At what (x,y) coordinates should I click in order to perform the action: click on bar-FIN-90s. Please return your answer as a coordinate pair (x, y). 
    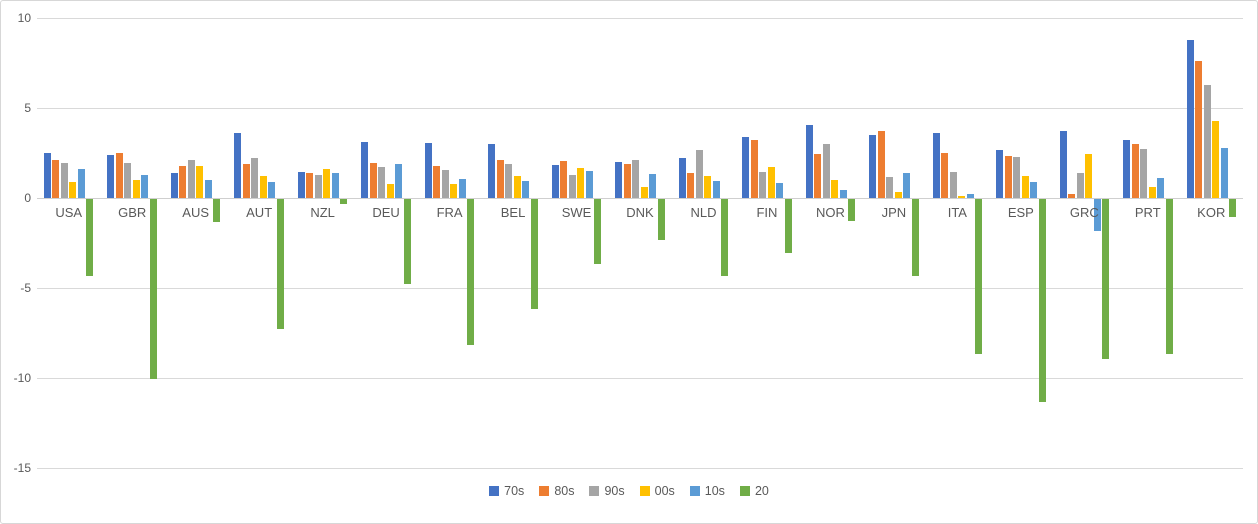
    Looking at the image, I should click on (763, 184).